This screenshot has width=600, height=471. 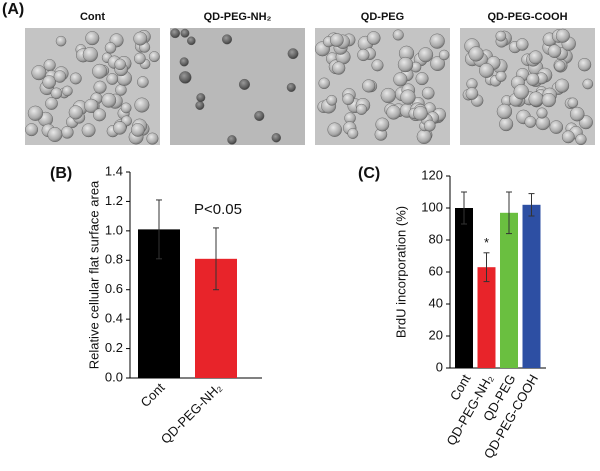 What do you see at coordinates (436, 302) in the screenshot?
I see `y-tick-label: 40` at bounding box center [436, 302].